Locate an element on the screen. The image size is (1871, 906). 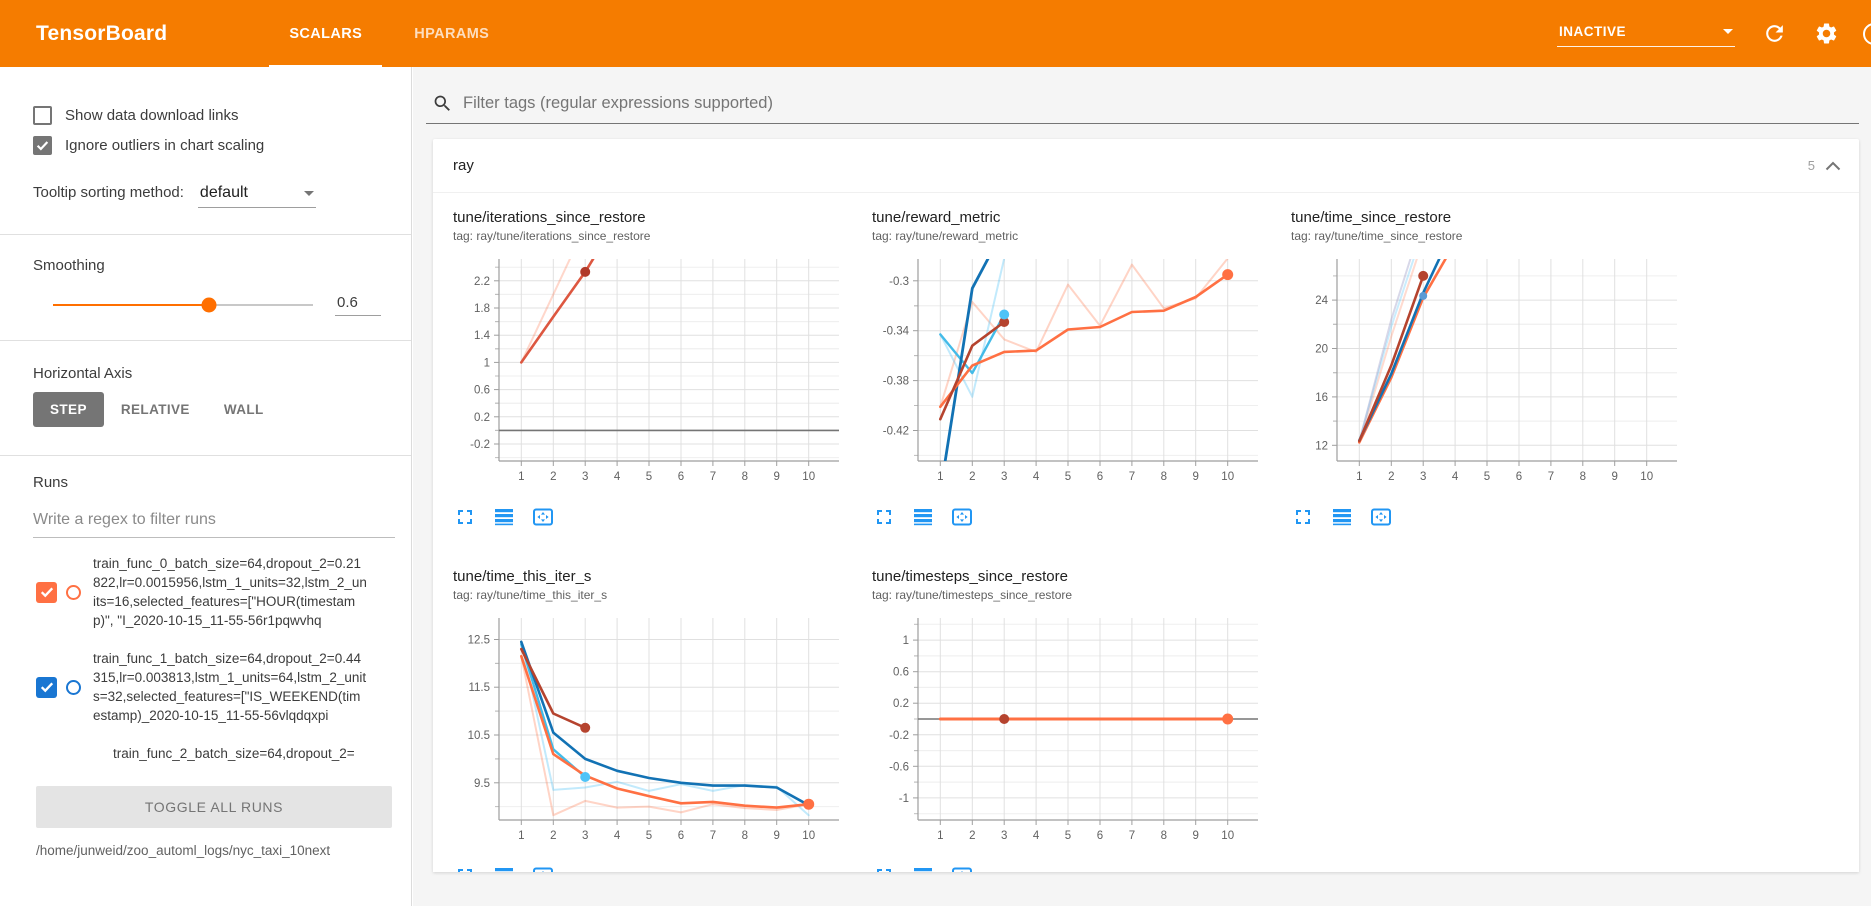
section-chart-count: 5 is located at coordinates (1811, 165).